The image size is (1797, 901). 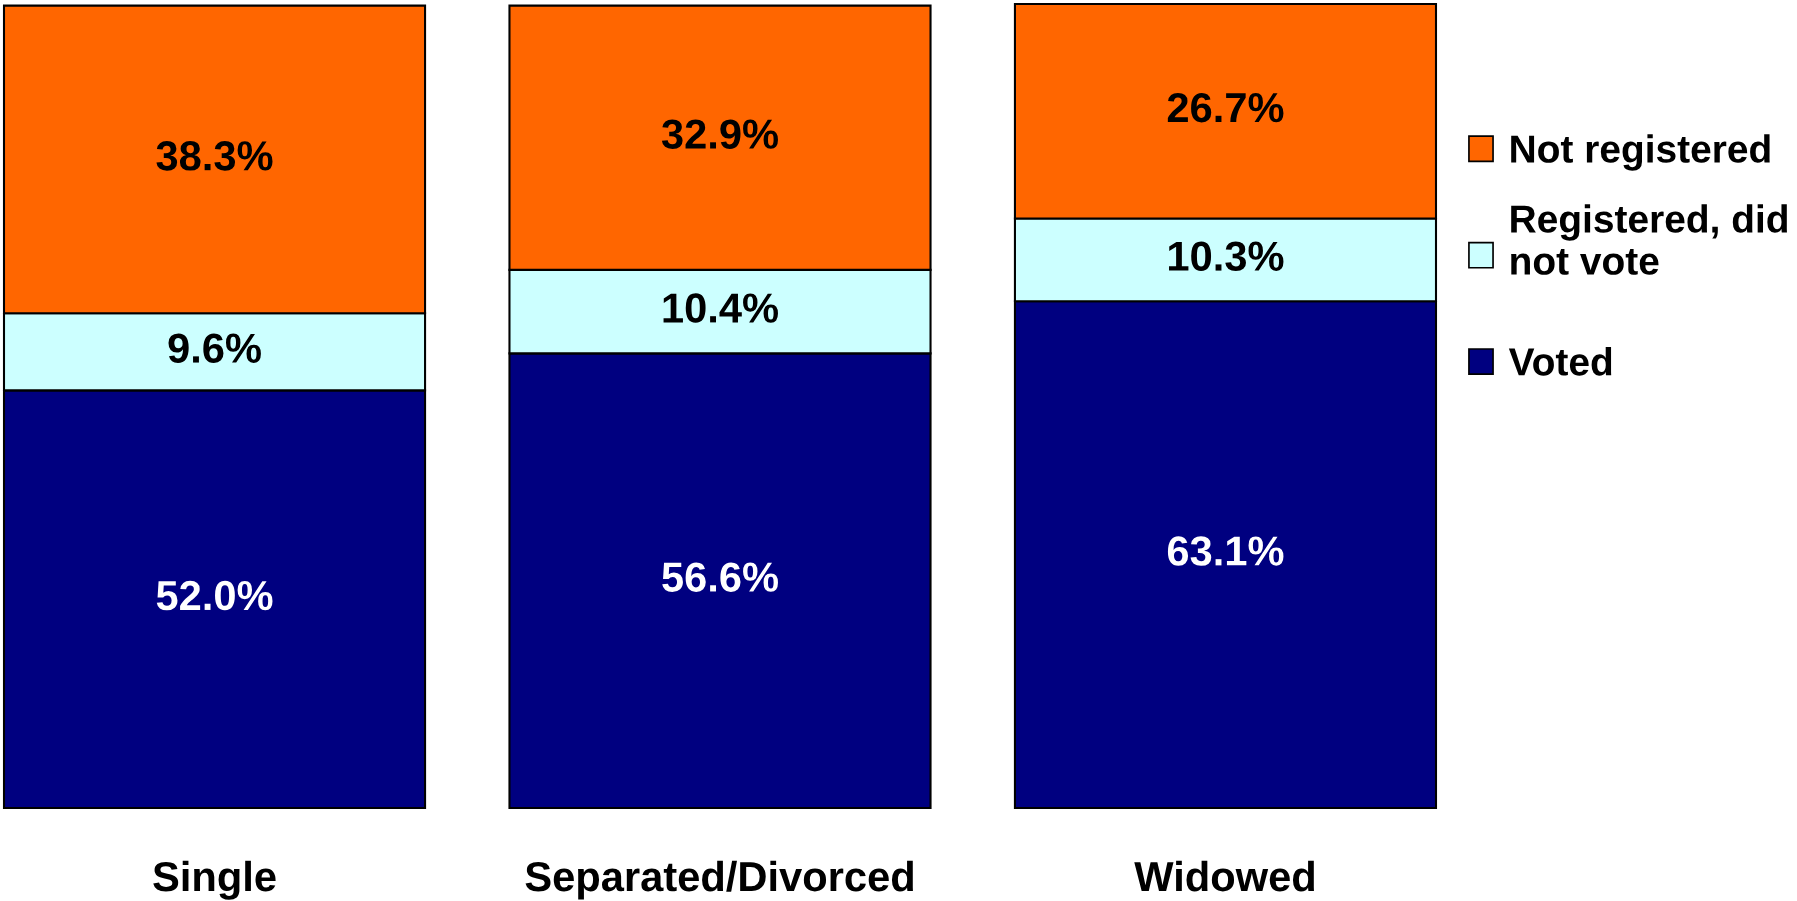 What do you see at coordinates (719, 134) in the screenshot?
I see `data-label: 32.9%` at bounding box center [719, 134].